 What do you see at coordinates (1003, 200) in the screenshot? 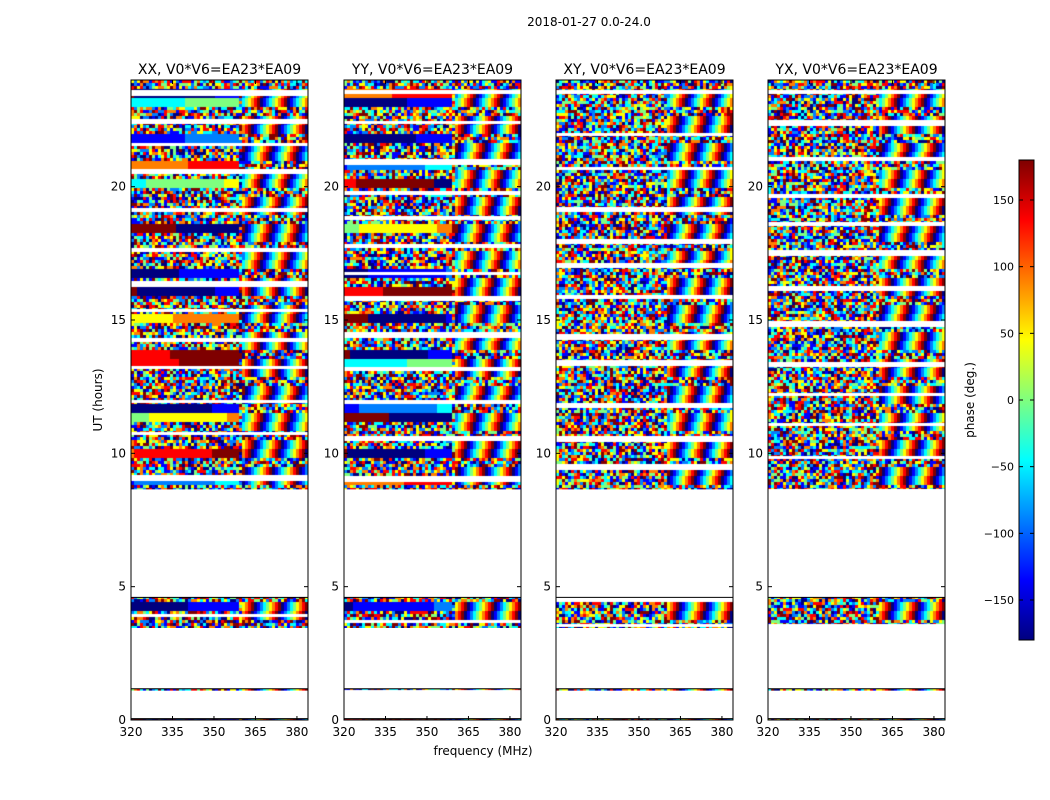
I see `colorbar-tick-label: 150` at bounding box center [1003, 200].